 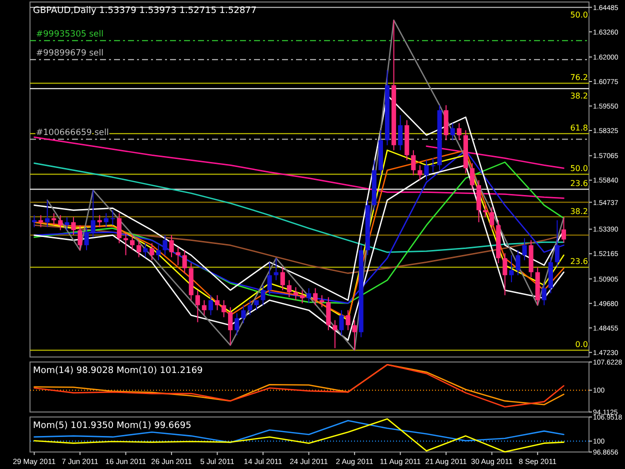 What do you see at coordinates (118, 371) in the screenshot?
I see `text: Mom(14) 98.9028 Mom(10) 101.2169` at bounding box center [118, 371].